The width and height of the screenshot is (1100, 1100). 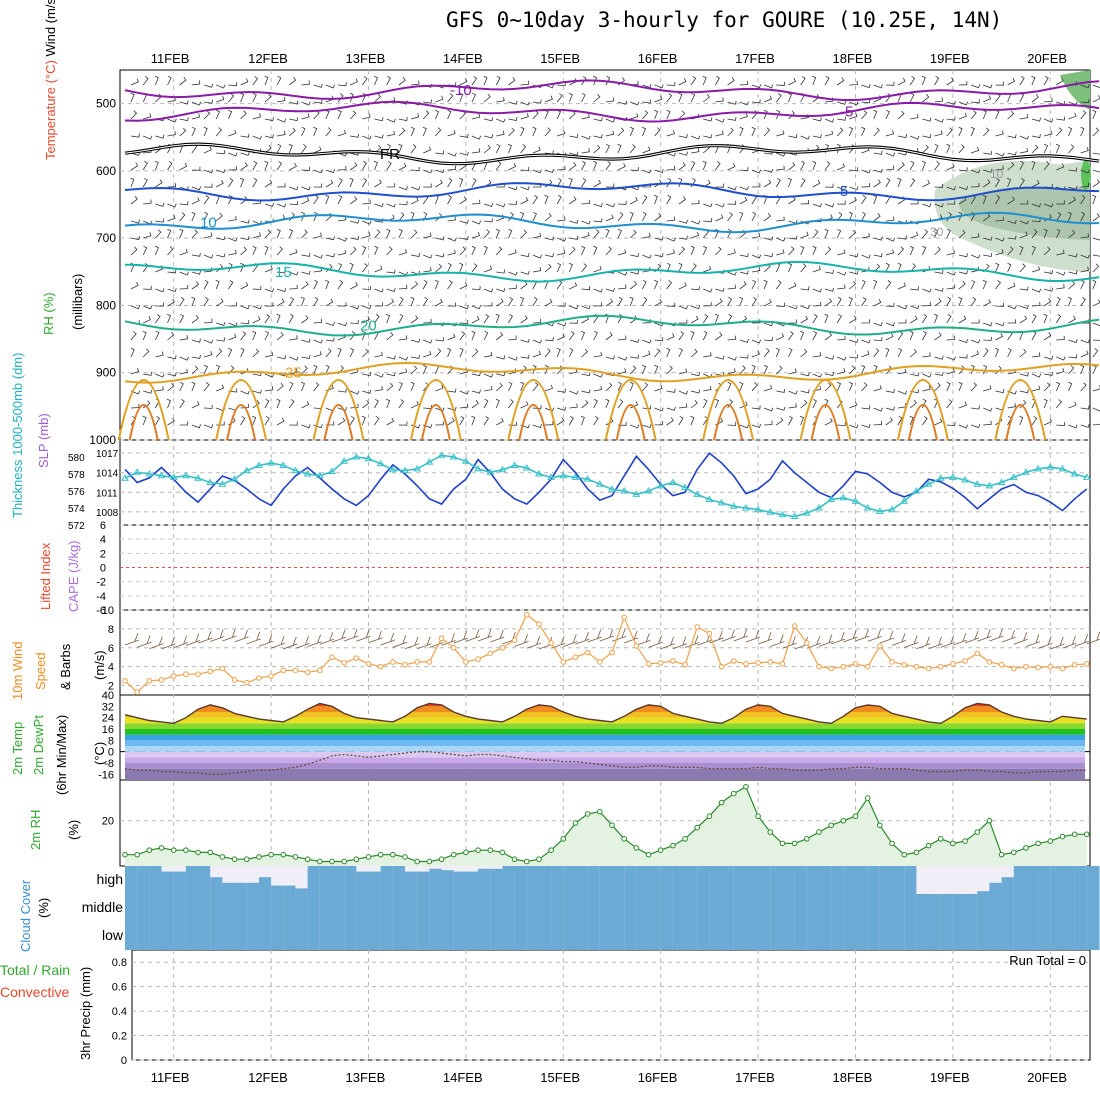 What do you see at coordinates (170, 1077) in the screenshot?
I see `bottom-date-label: 11FEB` at bounding box center [170, 1077].